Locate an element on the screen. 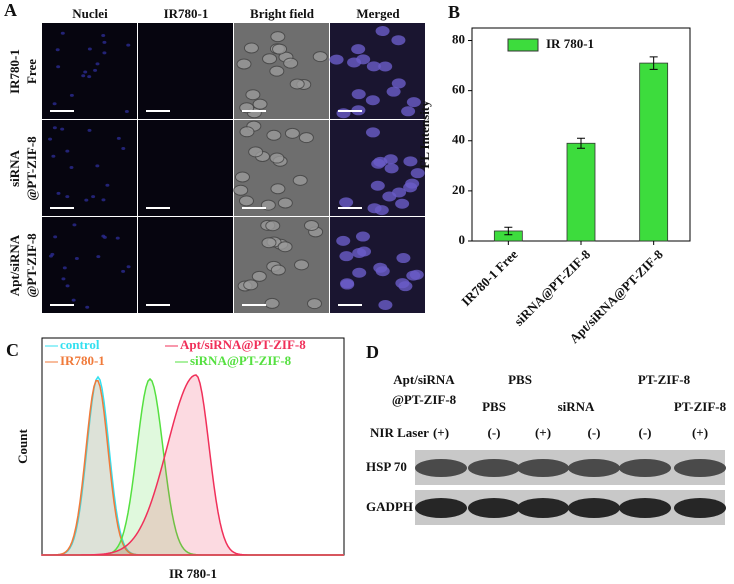 The width and height of the screenshot is (734, 584). y-tick-label: 60 is located at coordinates (458, 89).